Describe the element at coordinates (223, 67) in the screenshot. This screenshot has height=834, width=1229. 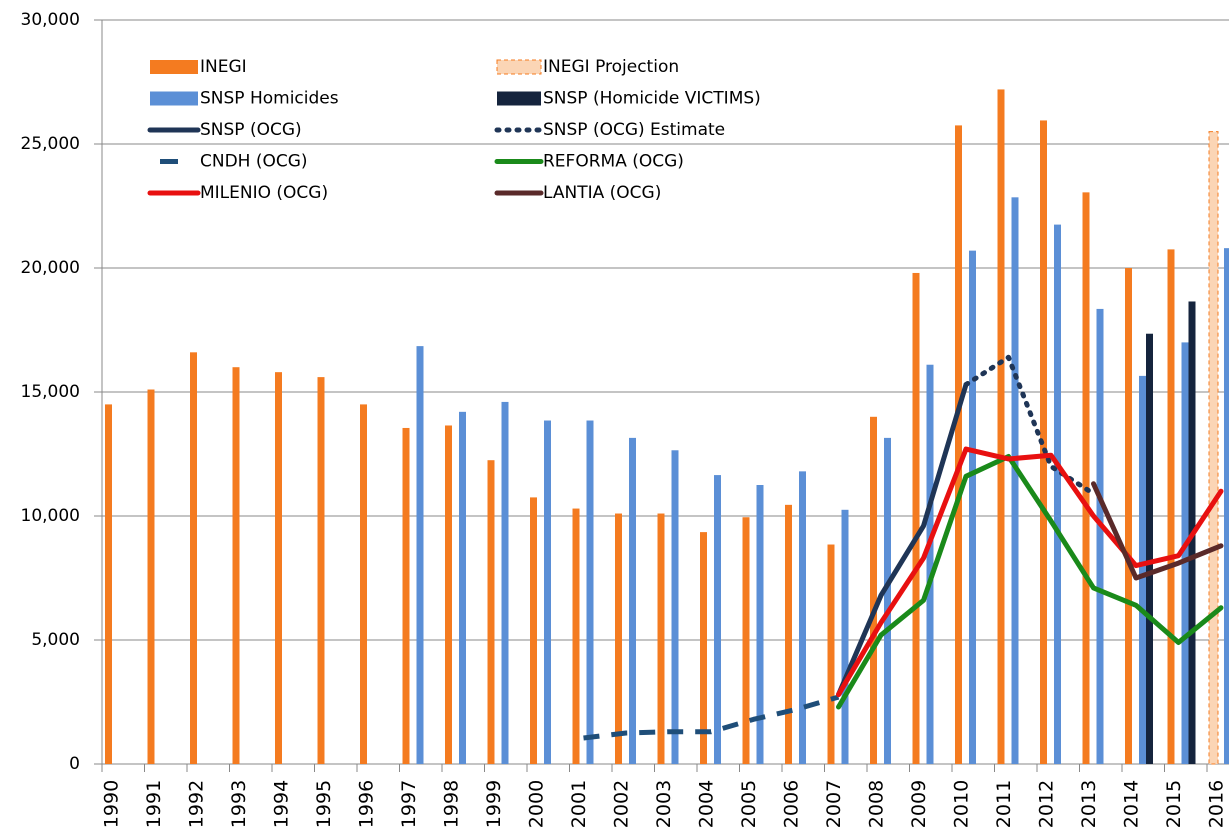
I see `legend-label: INEGI` at that location.